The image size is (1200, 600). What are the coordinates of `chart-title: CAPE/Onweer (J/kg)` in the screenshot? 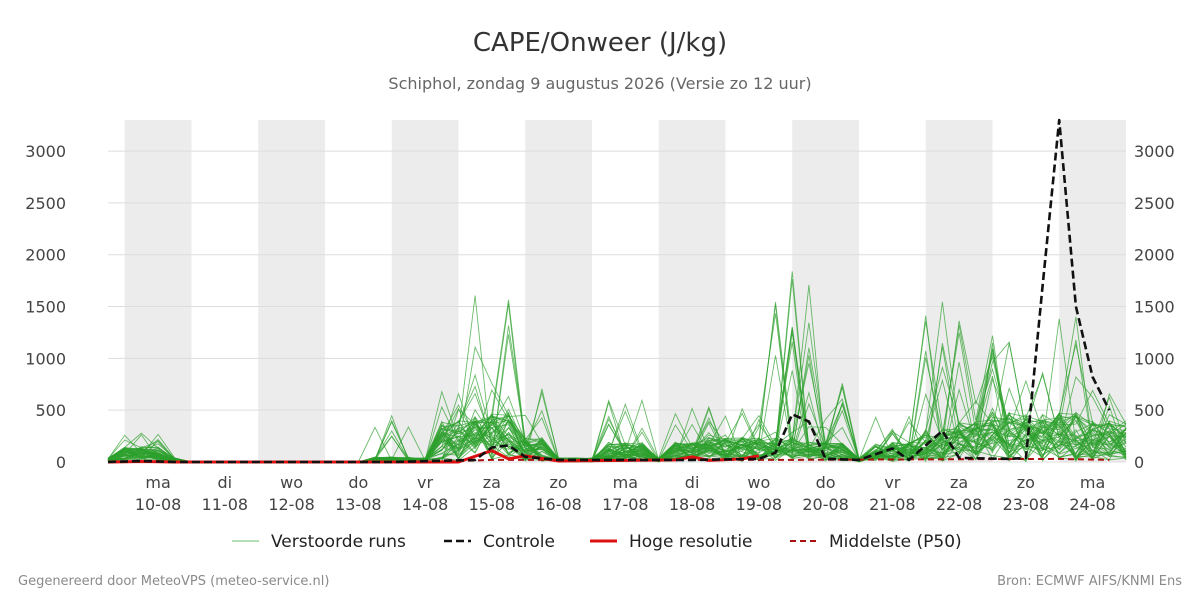 It's located at (600, 43).